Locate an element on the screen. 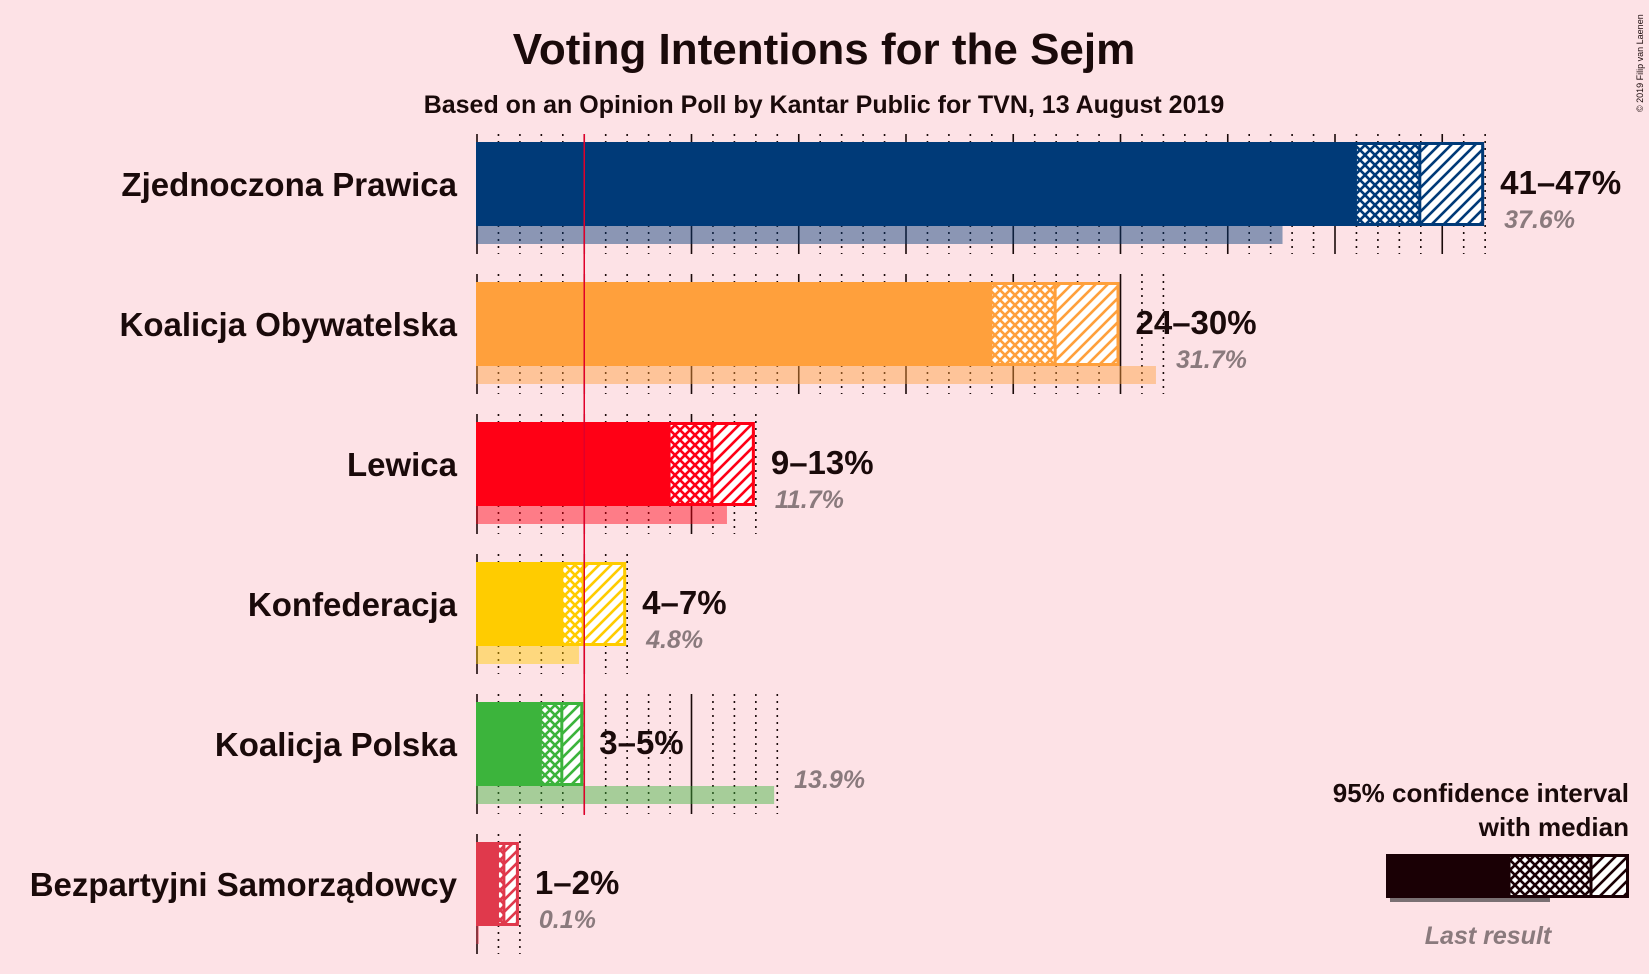 This screenshot has height=974, width=1649. party-label: Zjednoczona Prawica is located at coordinates (289, 184).